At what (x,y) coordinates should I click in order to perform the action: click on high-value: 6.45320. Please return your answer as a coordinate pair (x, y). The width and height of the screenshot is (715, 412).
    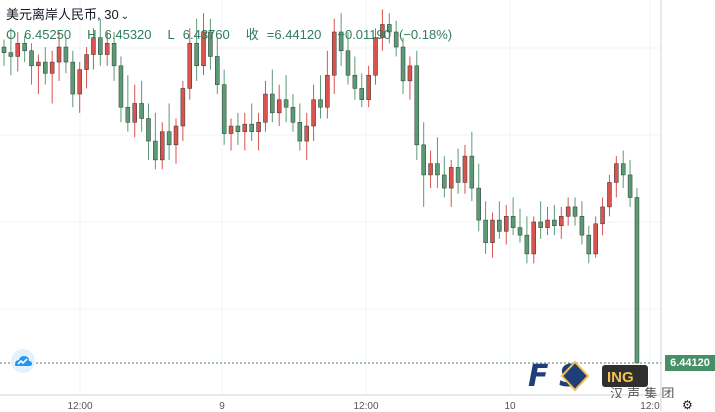
    Looking at the image, I should click on (128, 34).